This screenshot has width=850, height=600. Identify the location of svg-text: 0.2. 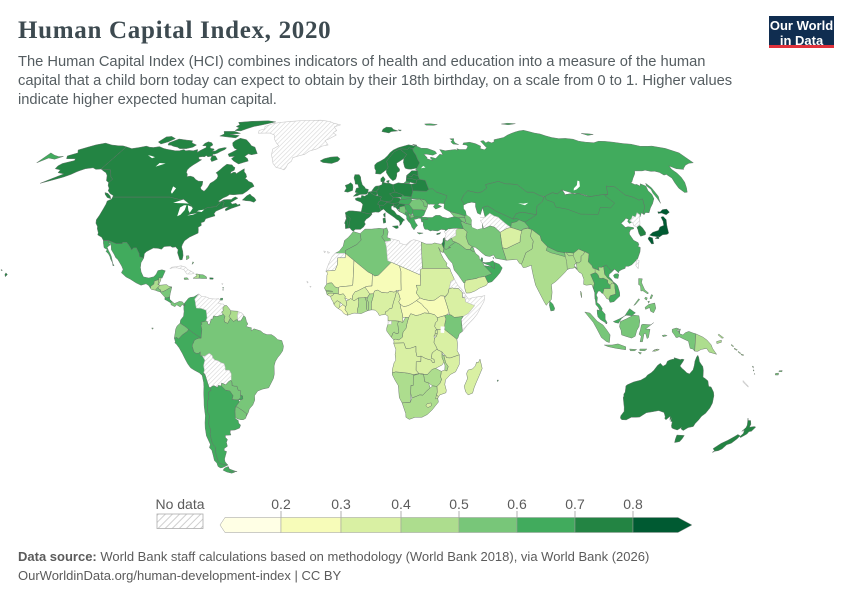
(281, 504).